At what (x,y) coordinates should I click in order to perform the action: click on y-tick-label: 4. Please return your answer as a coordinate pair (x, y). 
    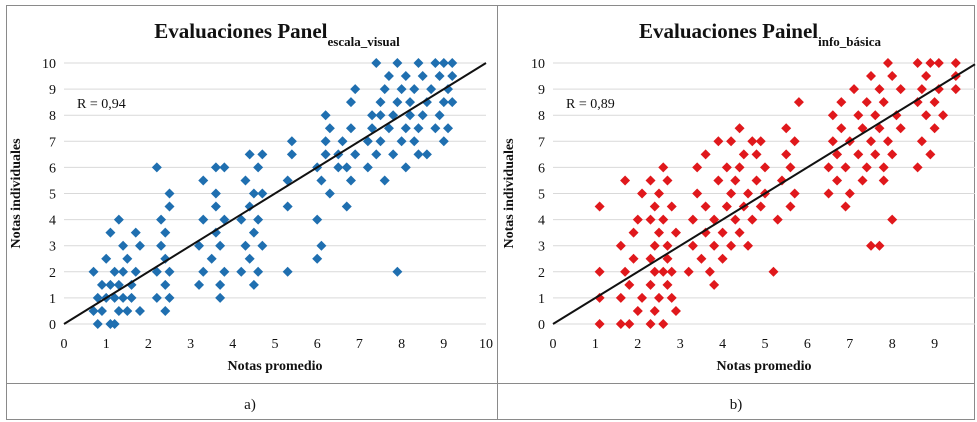
    Looking at the image, I should click on (52, 221).